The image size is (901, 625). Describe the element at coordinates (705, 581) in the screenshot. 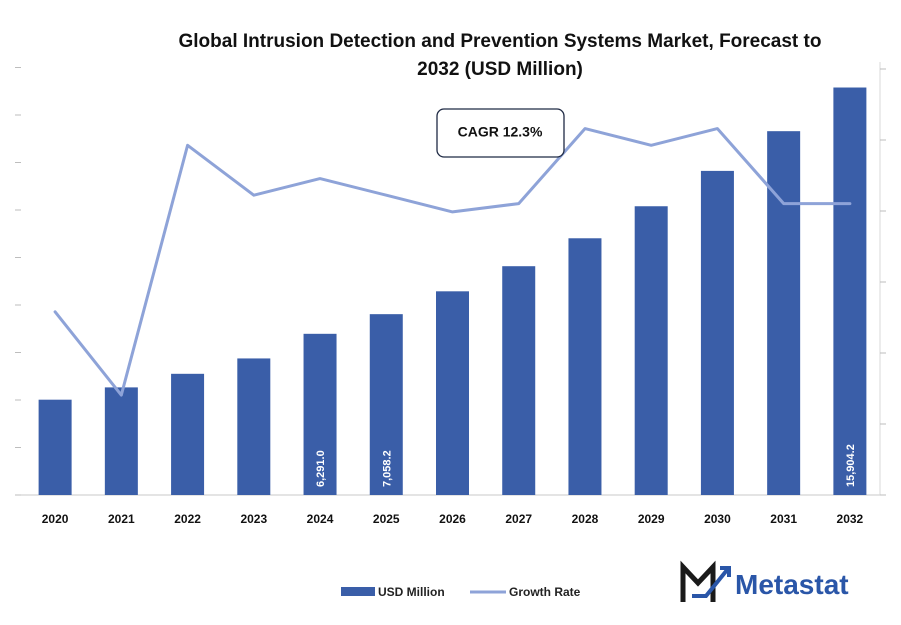

I see `metastat-m-logo-icon` at that location.